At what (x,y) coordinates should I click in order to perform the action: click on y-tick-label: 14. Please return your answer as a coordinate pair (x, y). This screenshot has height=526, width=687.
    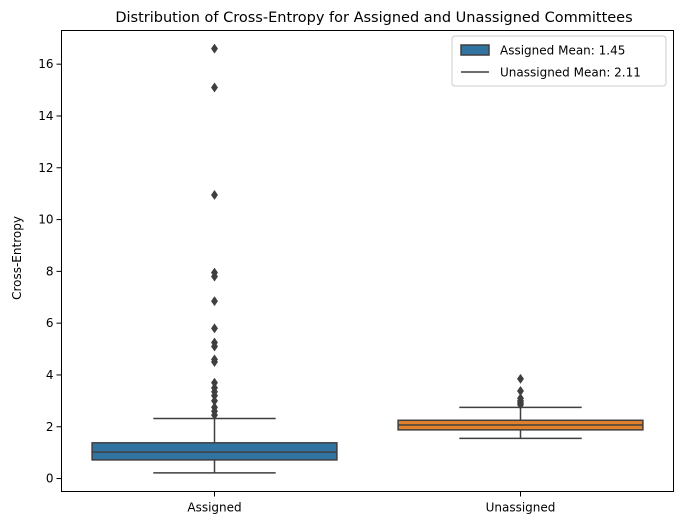
    Looking at the image, I should click on (45, 116).